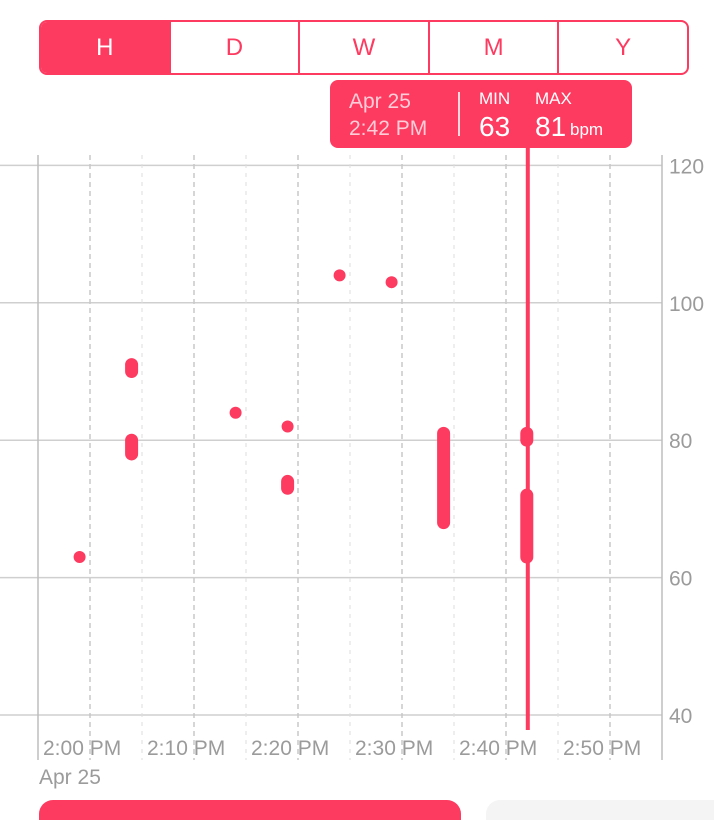  What do you see at coordinates (553, 98) in the screenshot?
I see `callout-max-label: MAX` at bounding box center [553, 98].